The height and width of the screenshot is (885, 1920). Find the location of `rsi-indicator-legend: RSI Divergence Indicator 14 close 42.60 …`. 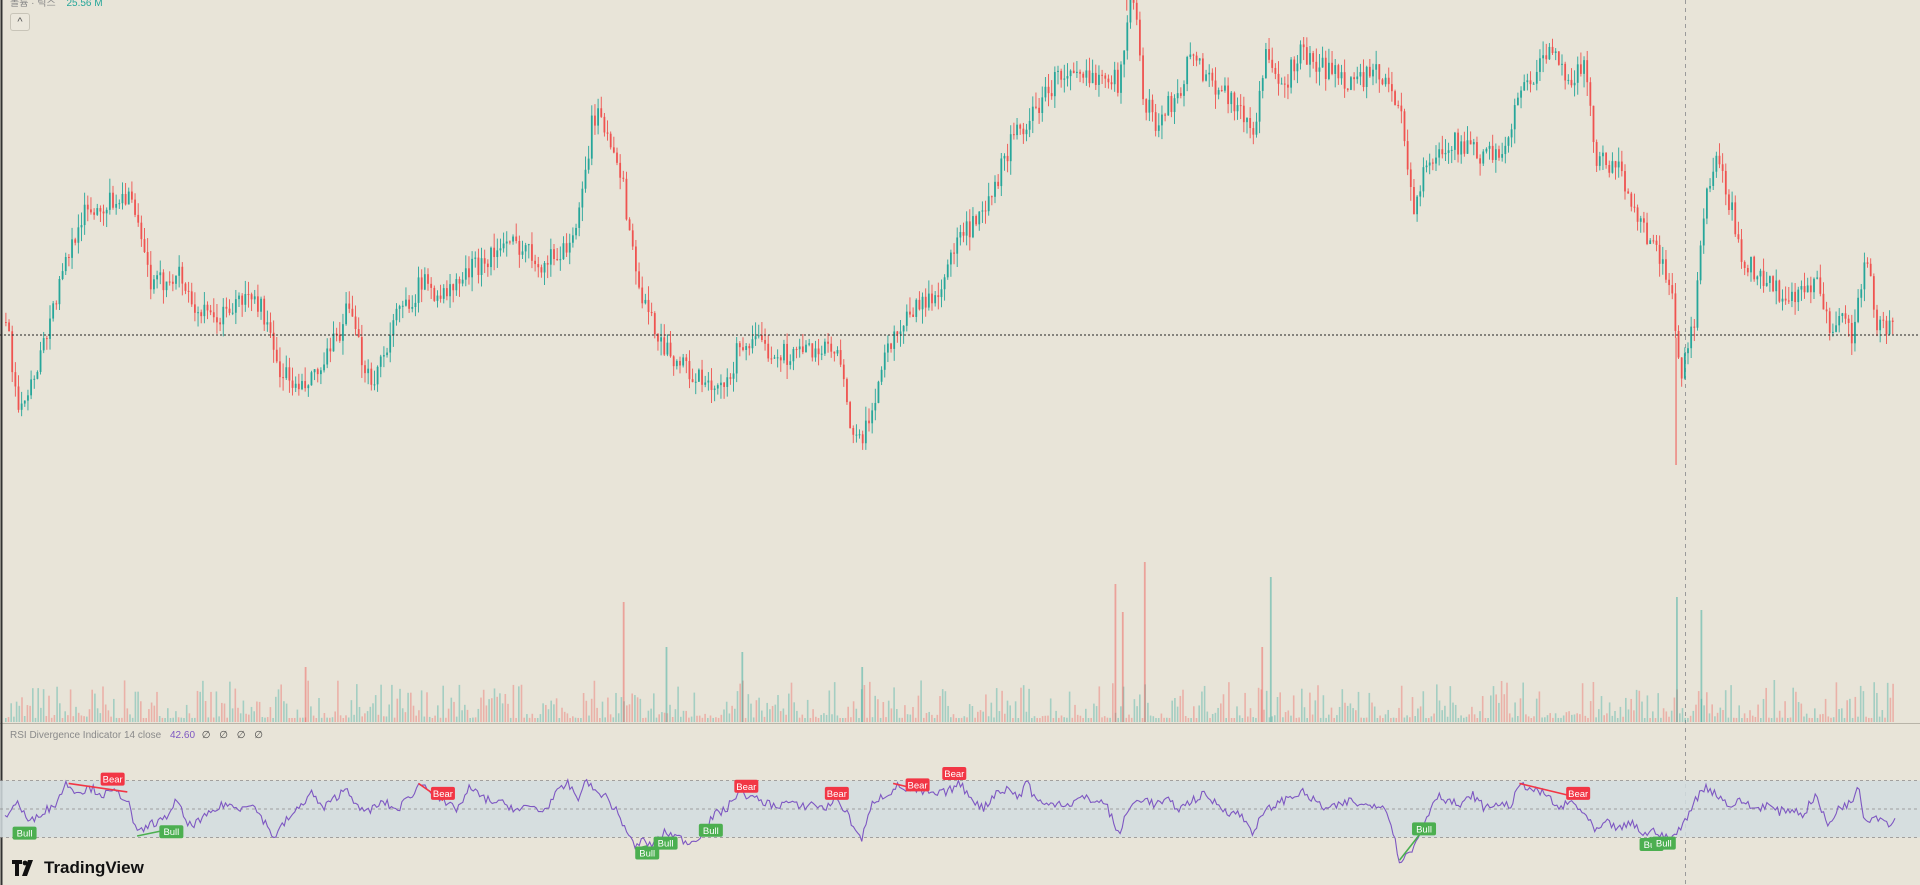

rsi-indicator-legend: RSI Divergence Indicator 14 close 42.60 … is located at coordinates (138, 735).